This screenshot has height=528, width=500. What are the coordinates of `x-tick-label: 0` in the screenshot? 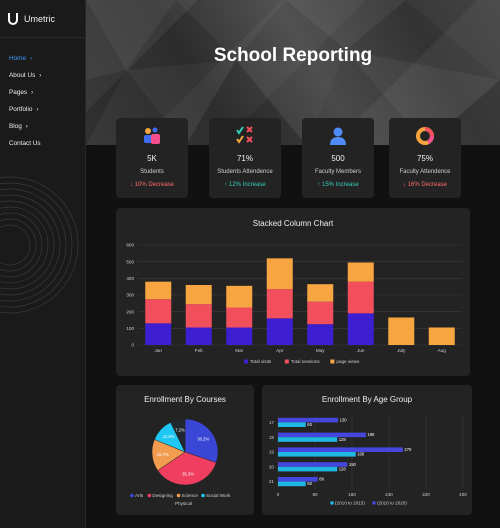 It's located at (278, 494).